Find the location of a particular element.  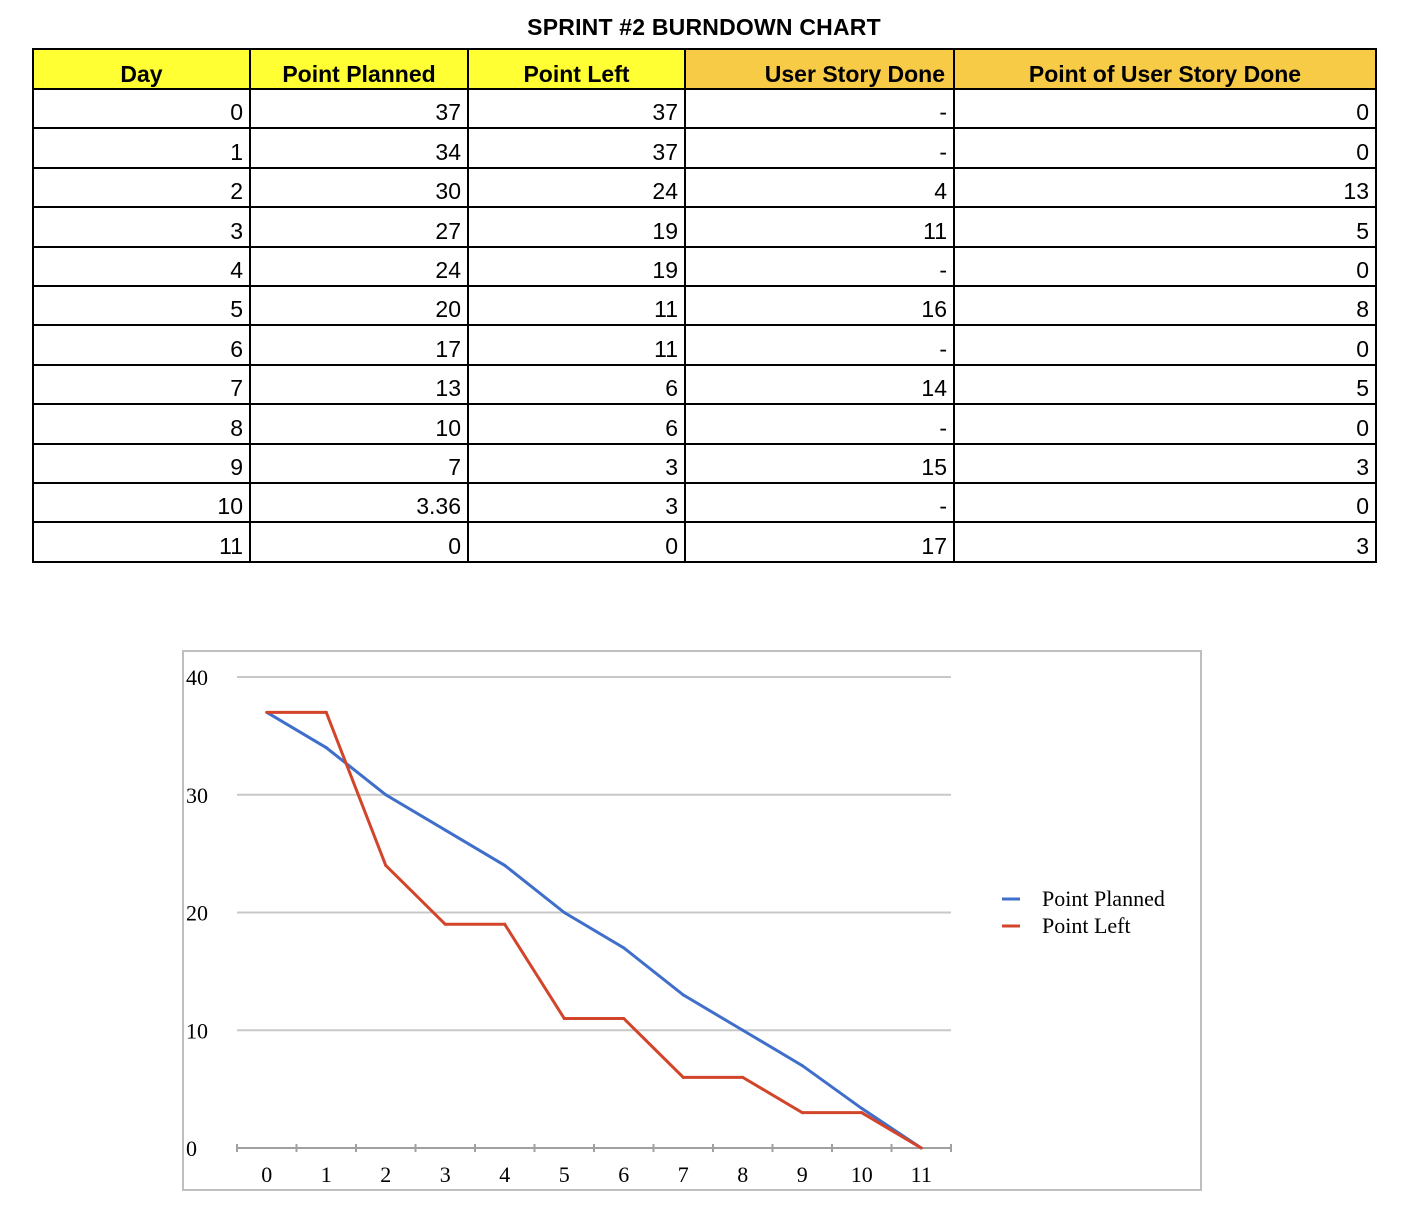

header-user-story-done: User Story Done is located at coordinates (819, 69).